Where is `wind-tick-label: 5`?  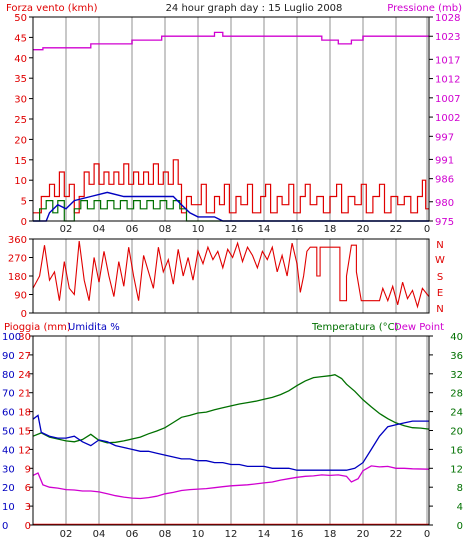 wind-tick-label: 5 is located at coordinates (24, 202).